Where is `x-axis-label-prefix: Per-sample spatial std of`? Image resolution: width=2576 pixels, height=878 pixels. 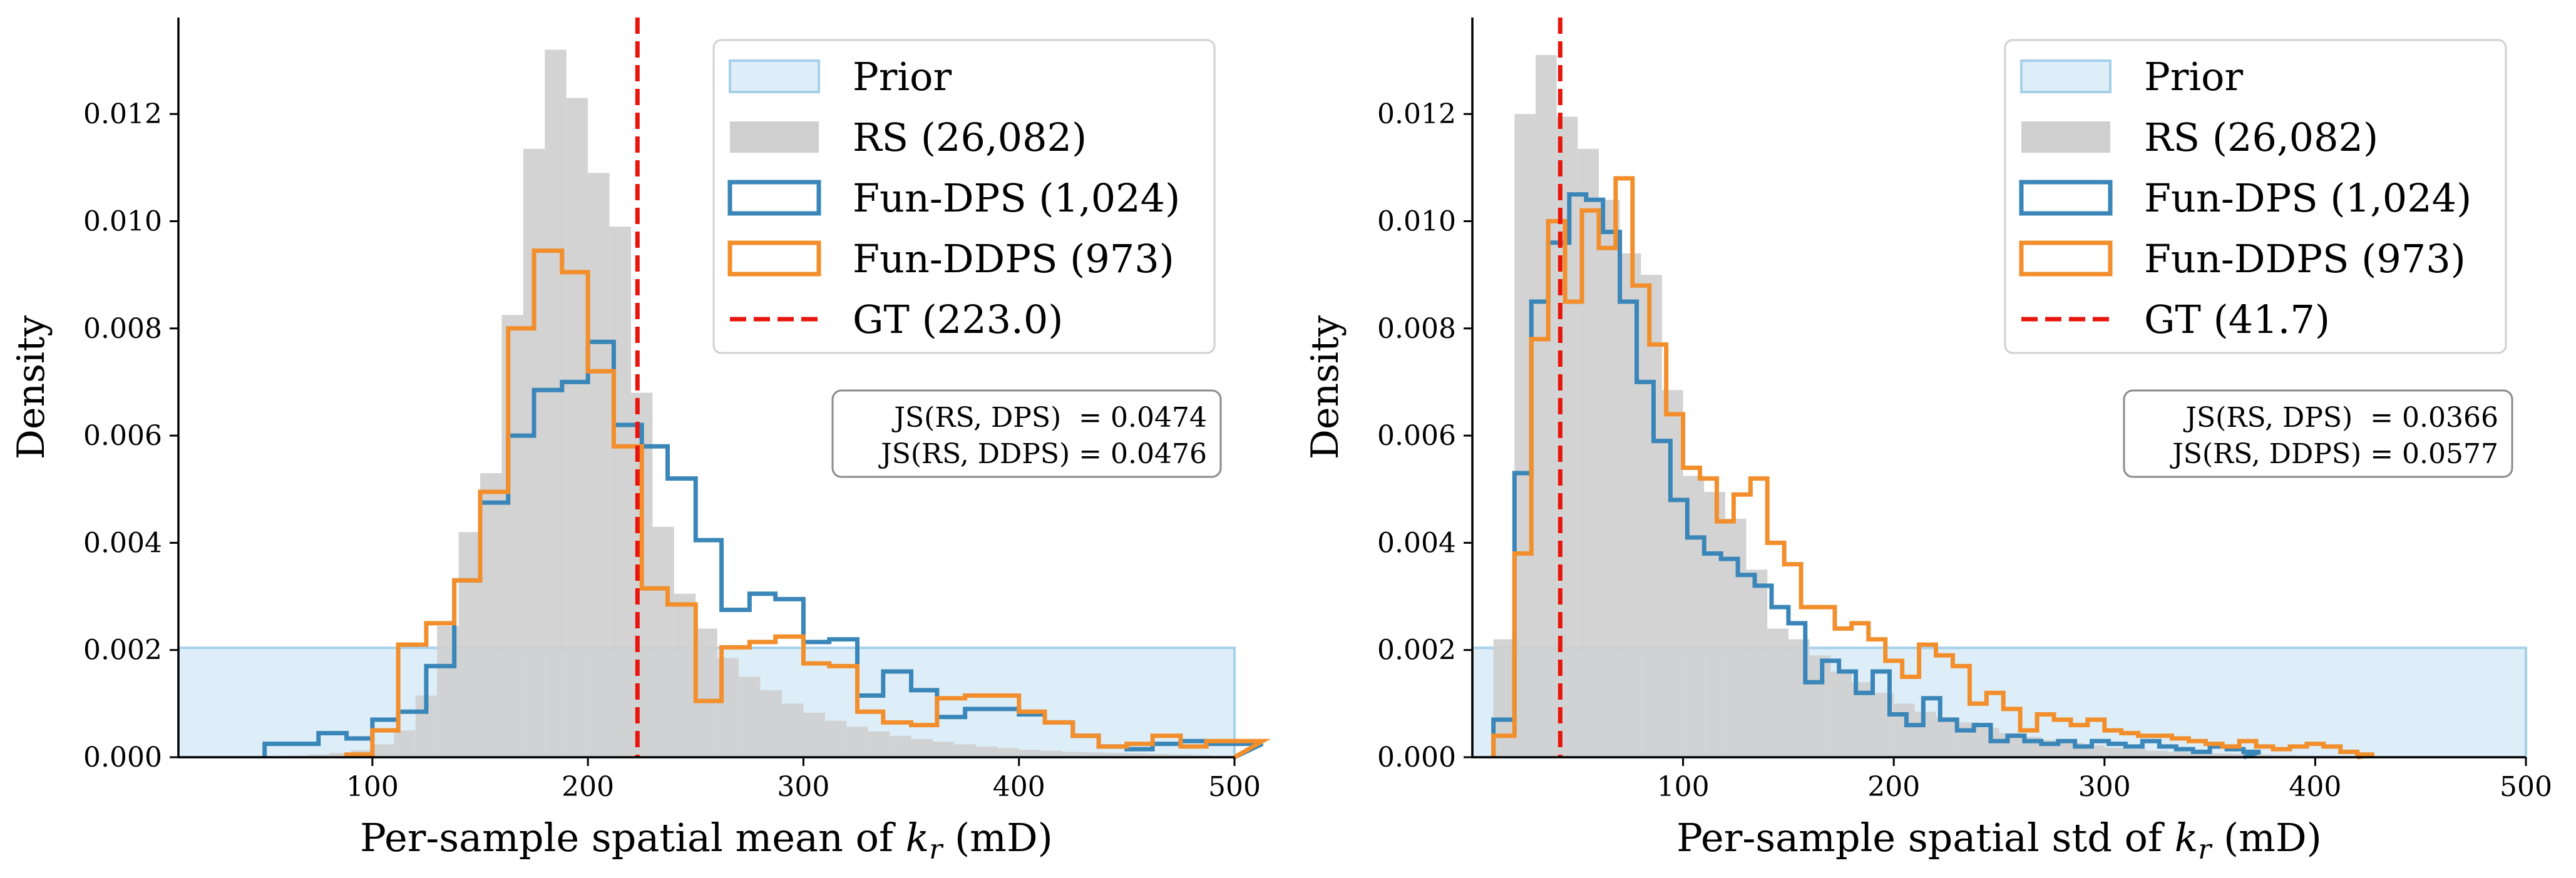 x-axis-label-prefix: Per-sample spatial std of is located at coordinates (1925, 837).